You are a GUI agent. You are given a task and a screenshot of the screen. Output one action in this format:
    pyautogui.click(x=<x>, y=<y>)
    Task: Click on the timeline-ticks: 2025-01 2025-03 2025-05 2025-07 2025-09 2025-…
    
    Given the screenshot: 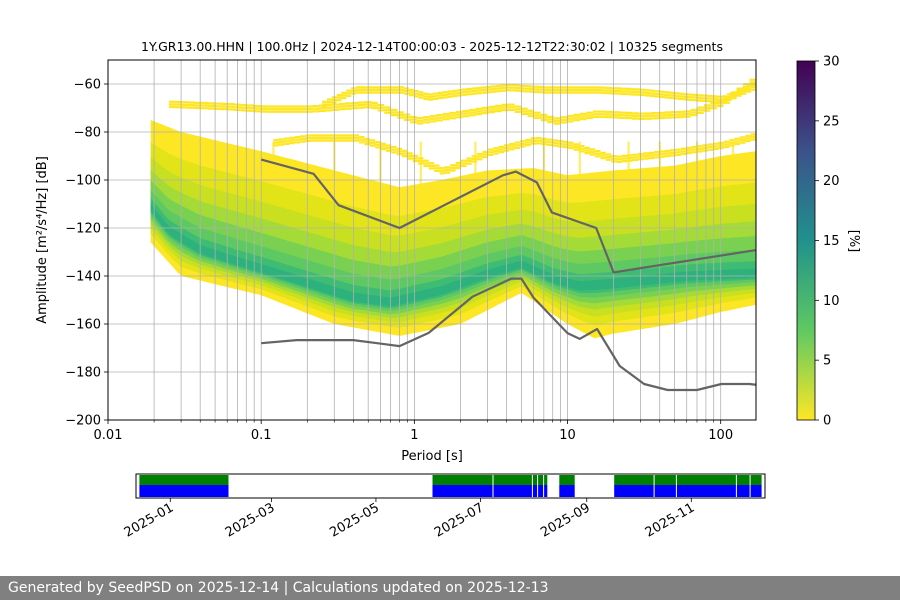 What is the action you would take?
    pyautogui.click(x=410, y=519)
    